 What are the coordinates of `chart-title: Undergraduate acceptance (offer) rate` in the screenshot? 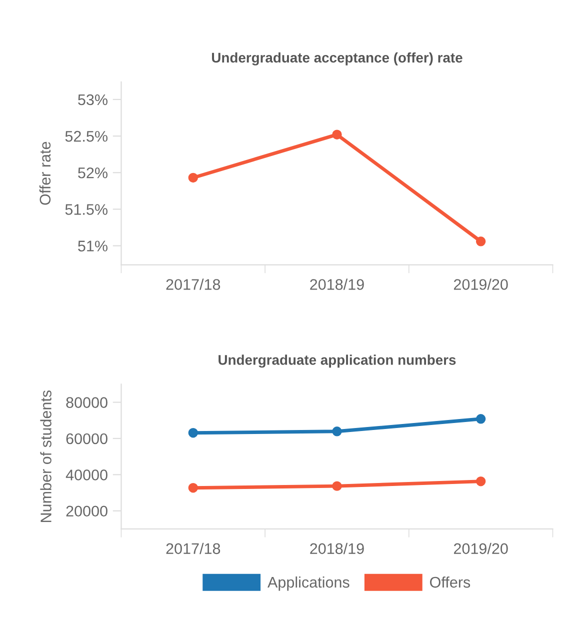 It's located at (337, 59).